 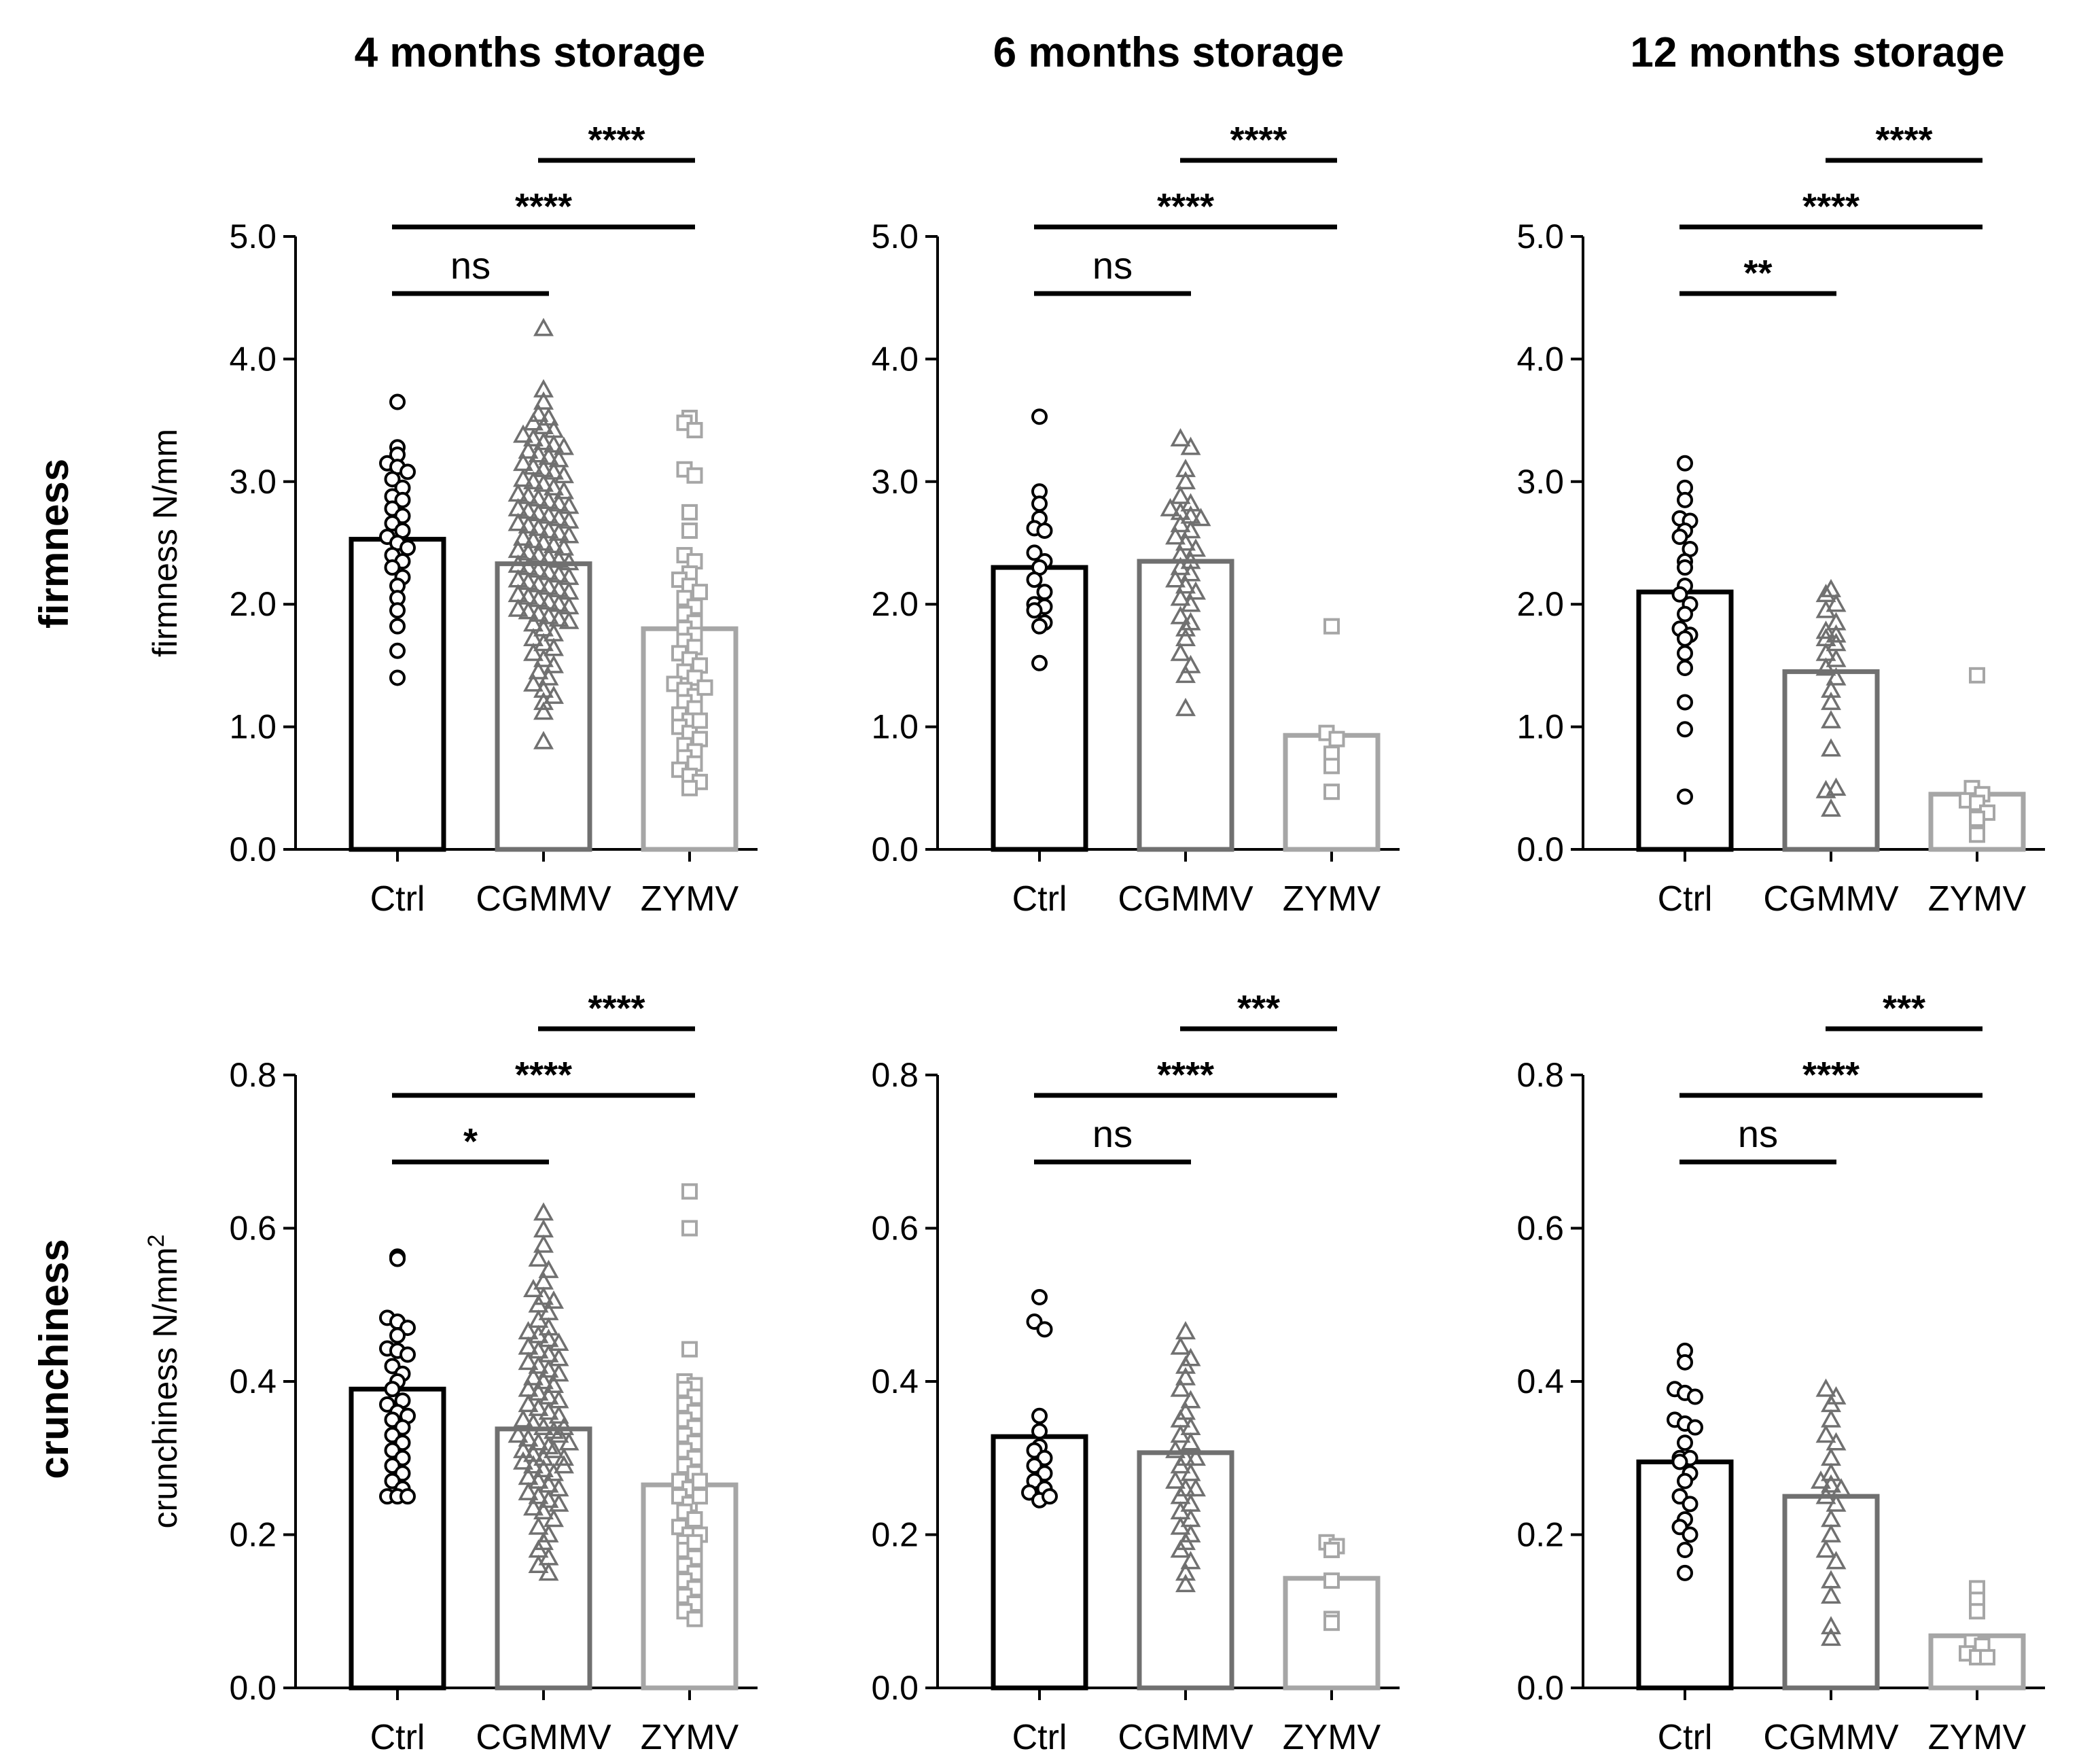 What do you see at coordinates (530, 52) in the screenshot?
I see `column-title-4-months: 4 months storage` at bounding box center [530, 52].